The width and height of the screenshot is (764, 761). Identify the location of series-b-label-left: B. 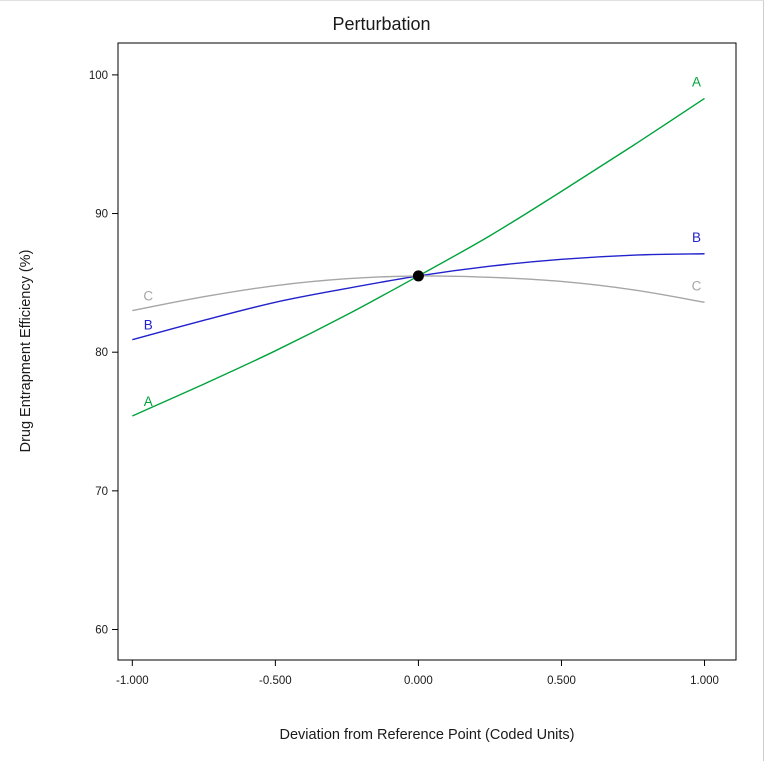
(148, 325).